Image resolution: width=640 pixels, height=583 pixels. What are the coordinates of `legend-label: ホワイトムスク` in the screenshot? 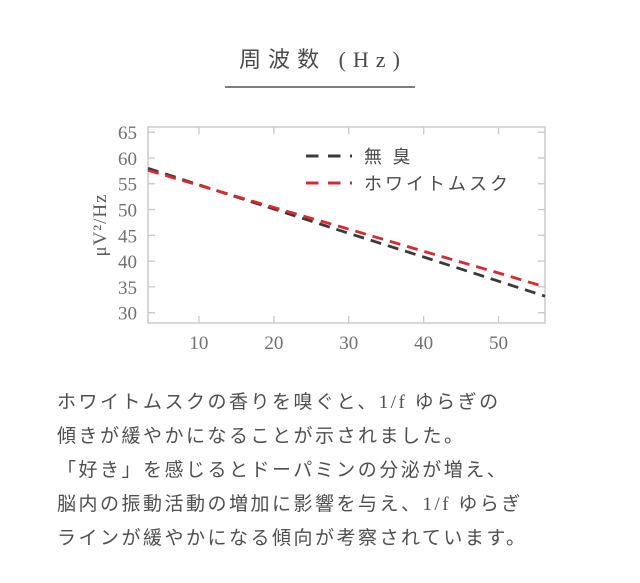 It's located at (437, 184).